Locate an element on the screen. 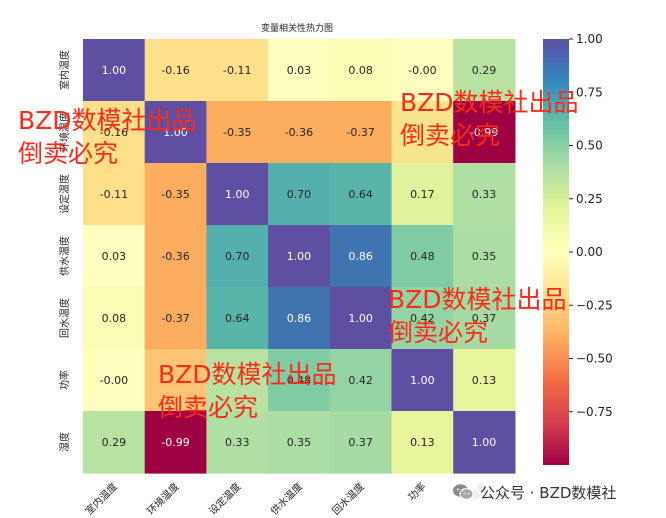 This screenshot has width=666, height=518. x-tick-label: 室内温度 is located at coordinates (100, 498).